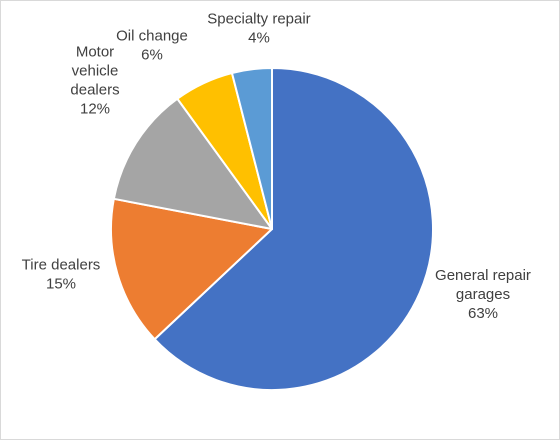 This screenshot has height=441, width=560. I want to click on slice-value-label: 4%, so click(259, 38).